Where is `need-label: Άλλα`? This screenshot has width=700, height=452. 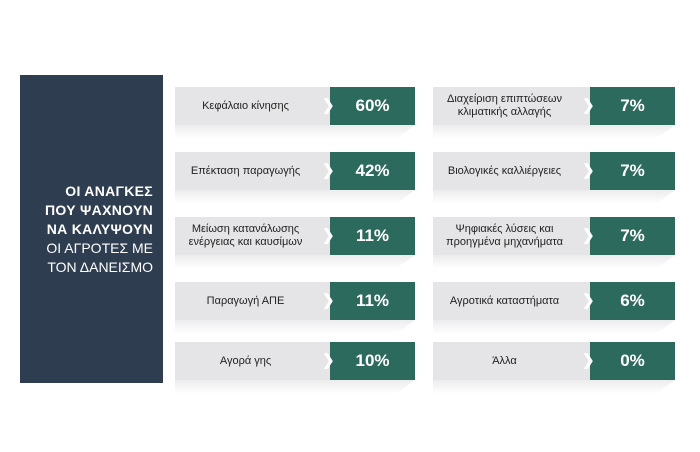 need-label: Άλλα is located at coordinates (511, 361).